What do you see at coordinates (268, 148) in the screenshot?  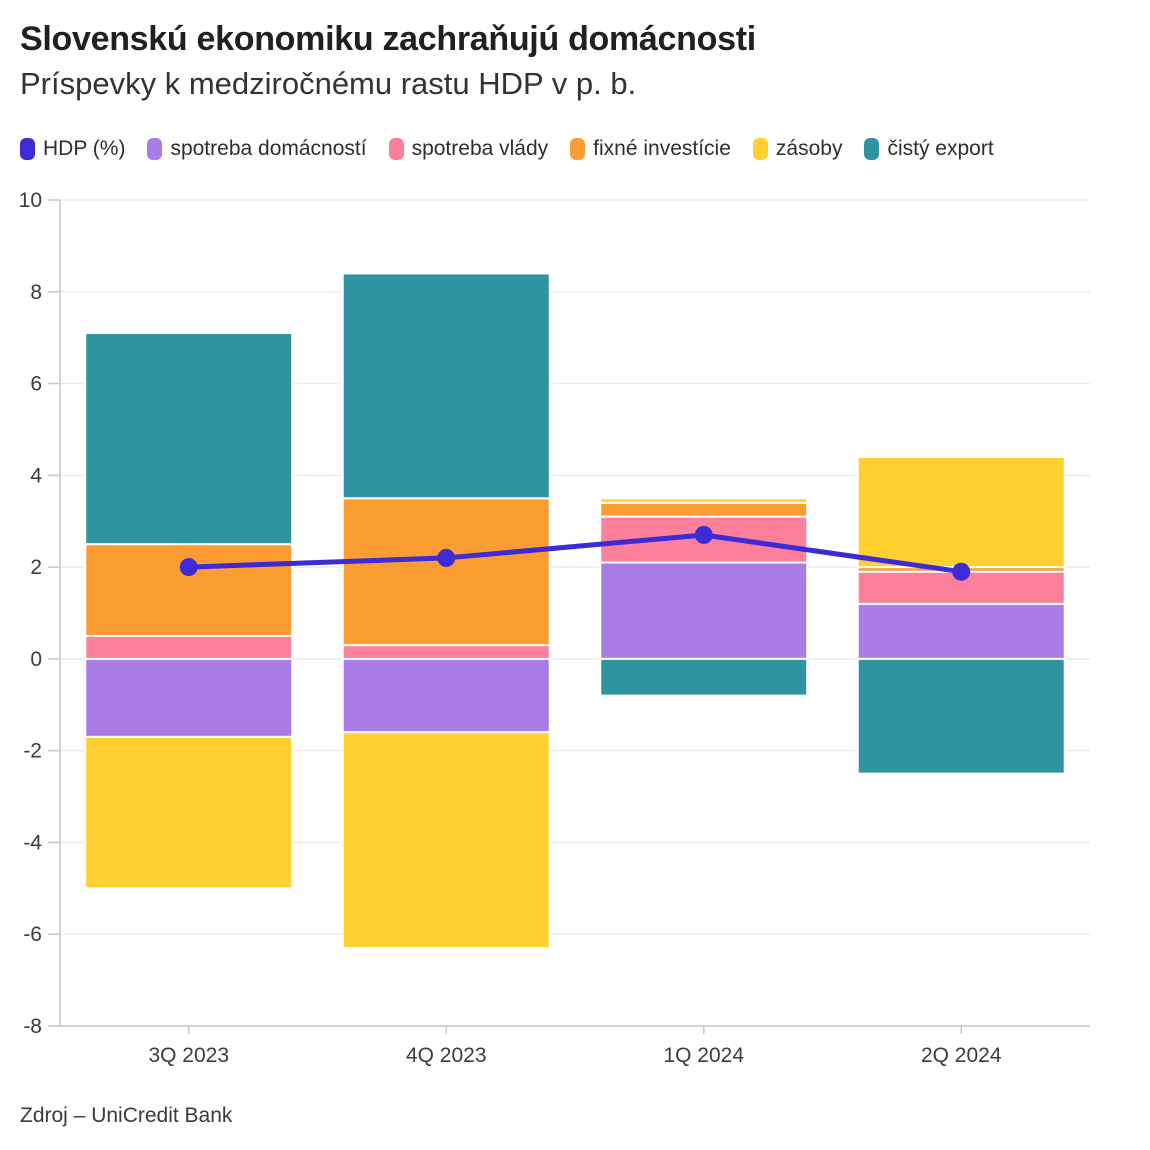 I see `legend-label: spotreba domácností` at bounding box center [268, 148].